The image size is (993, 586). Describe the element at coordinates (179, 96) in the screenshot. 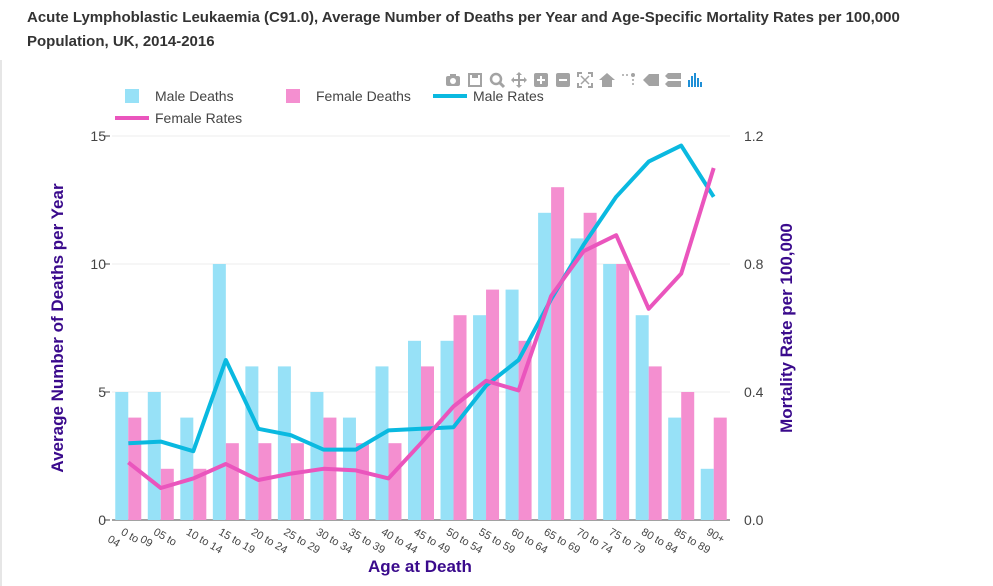

I see `legend-item-male-deaths: Male Deaths` at that location.